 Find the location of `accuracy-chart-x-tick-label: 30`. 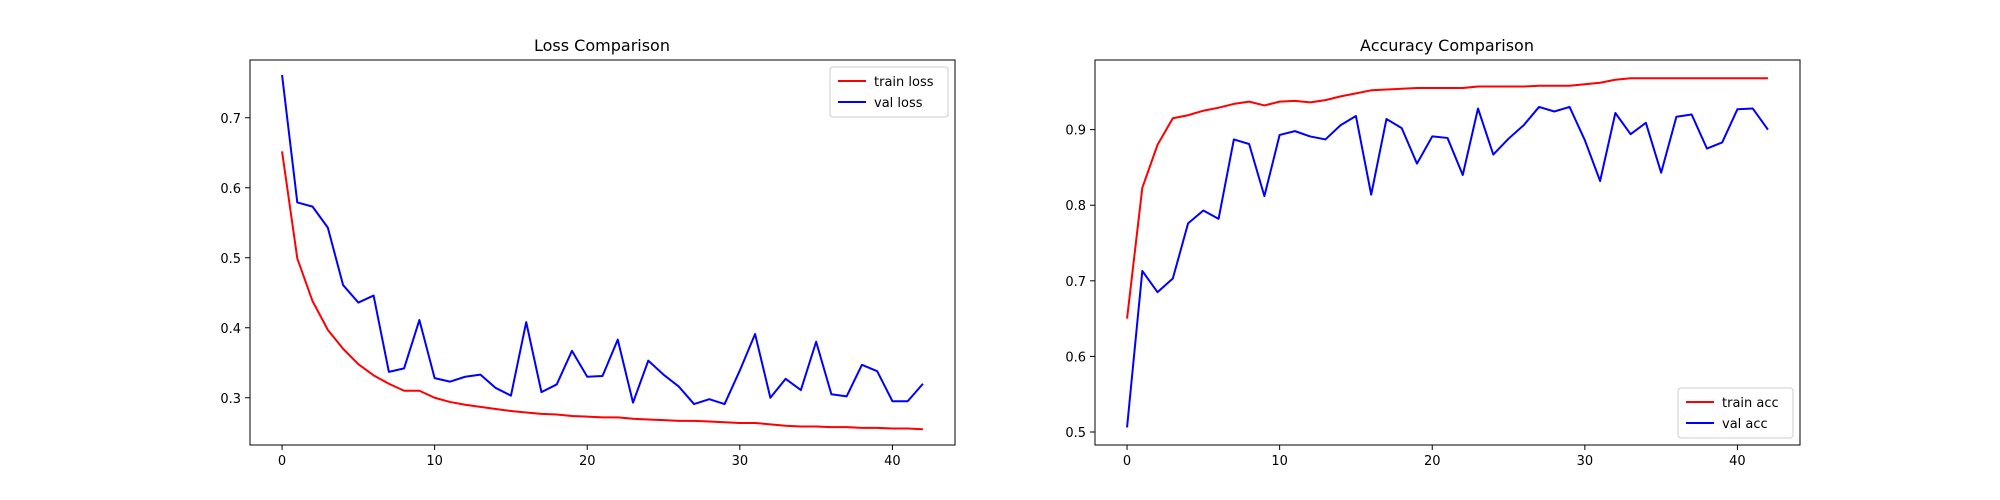

accuracy-chart-x-tick-label: 30 is located at coordinates (1585, 461).